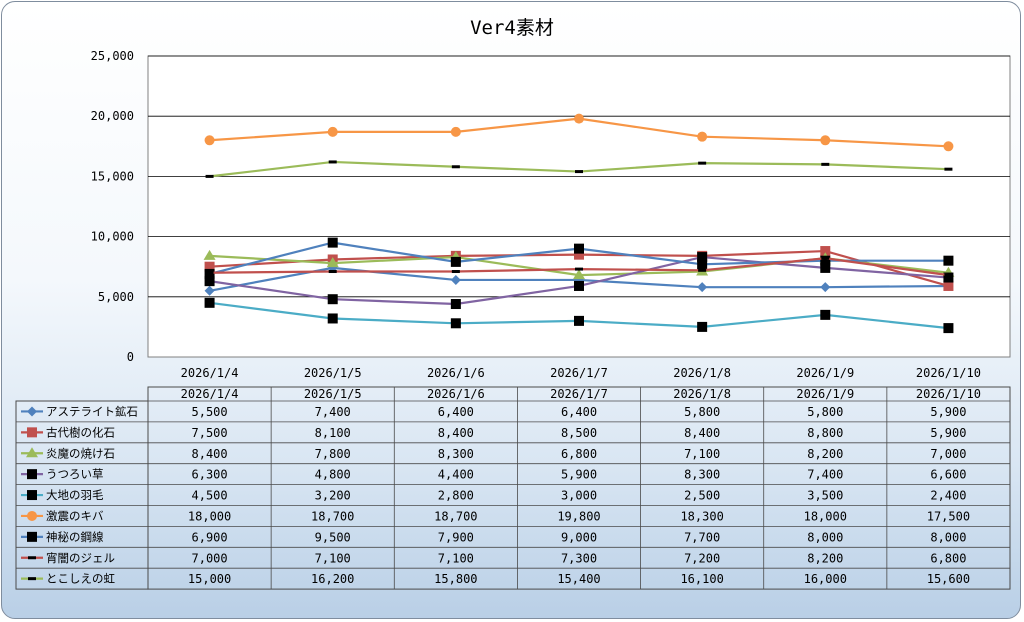  I want to click on y-tick-label: 5,000, so click(116, 297).